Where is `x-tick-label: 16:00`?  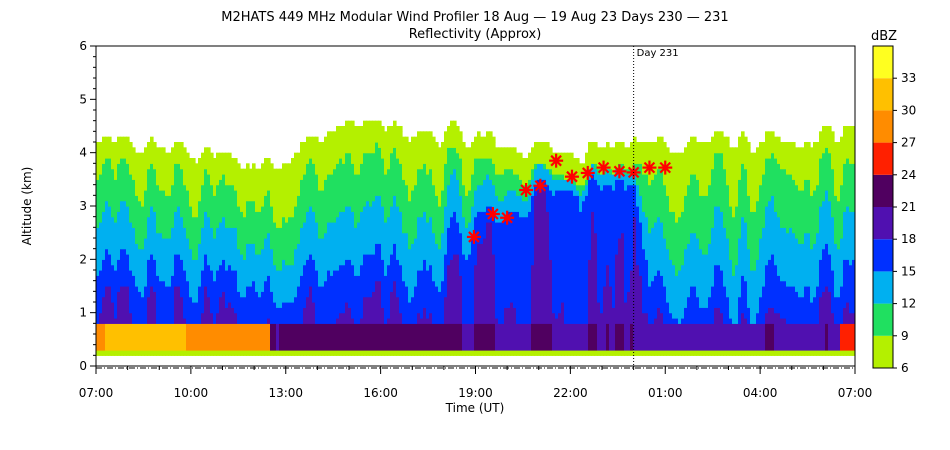
x-tick-label: 16:00 is located at coordinates (380, 393).